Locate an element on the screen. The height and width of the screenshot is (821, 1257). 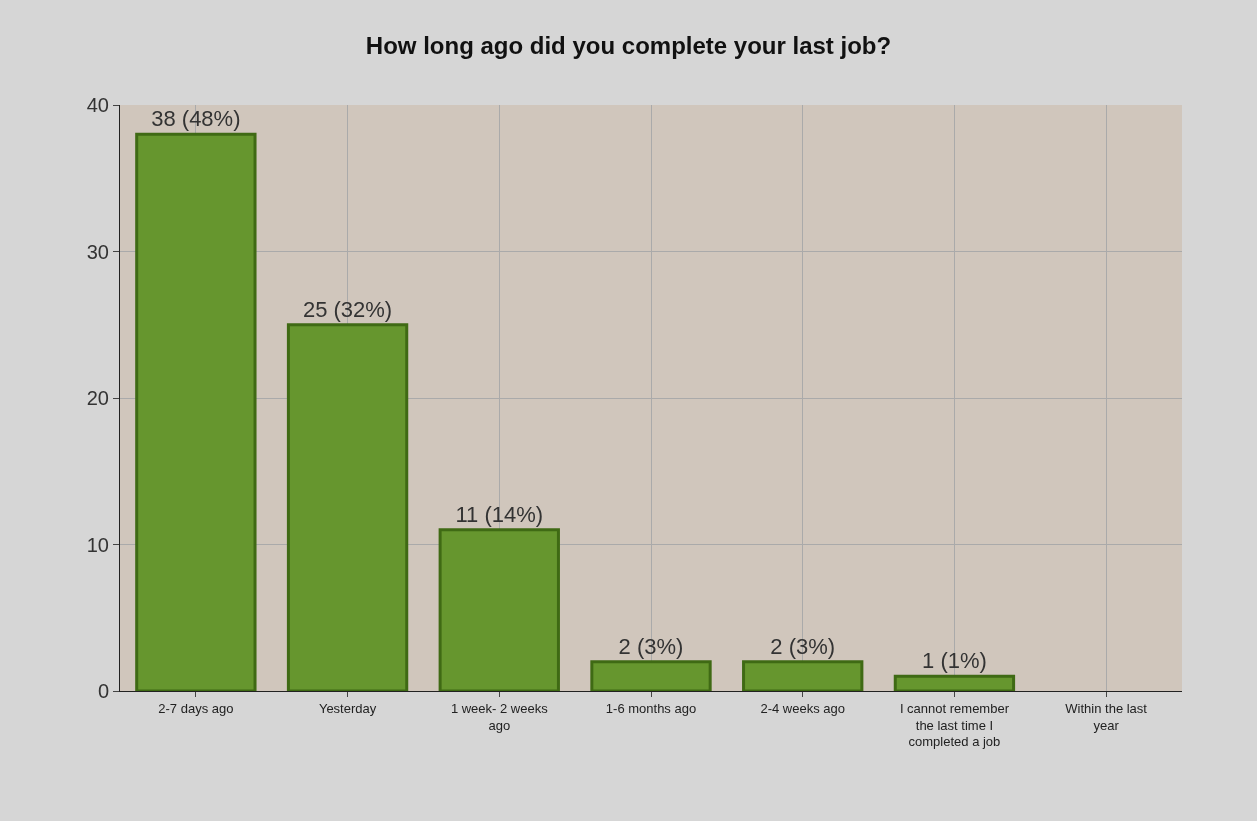
x-tick-label: 1 week- 2 weeks ago is located at coordinates (499, 716).